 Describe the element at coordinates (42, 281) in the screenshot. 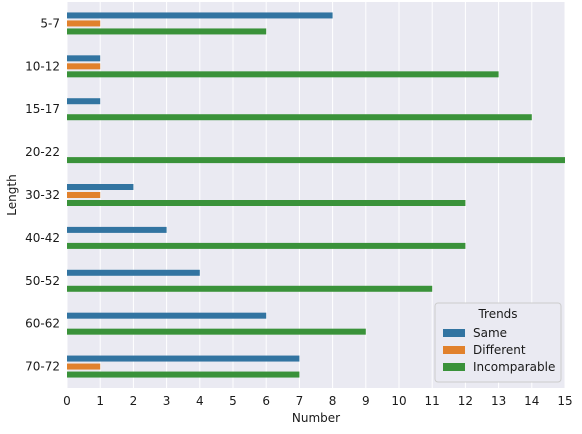

I see `y-tick-label: 50-52` at that location.